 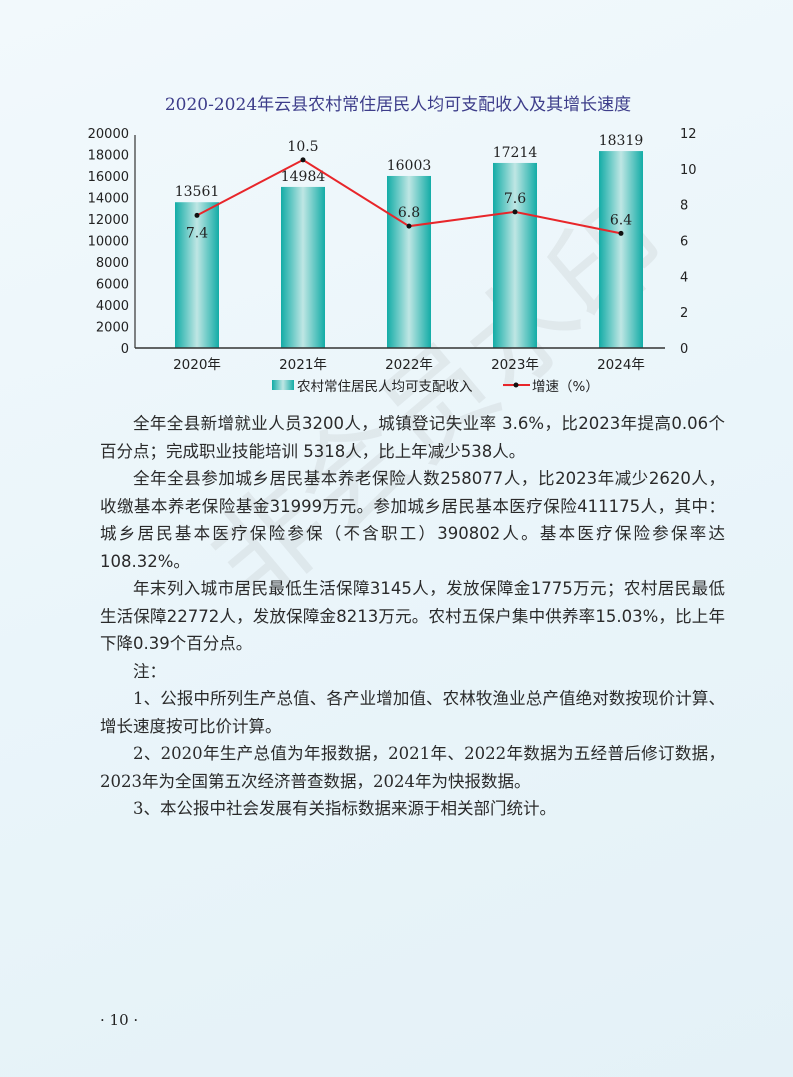 What do you see at coordinates (108, 242) in the screenshot?
I see `left-tick-label: 10000` at bounding box center [108, 242].